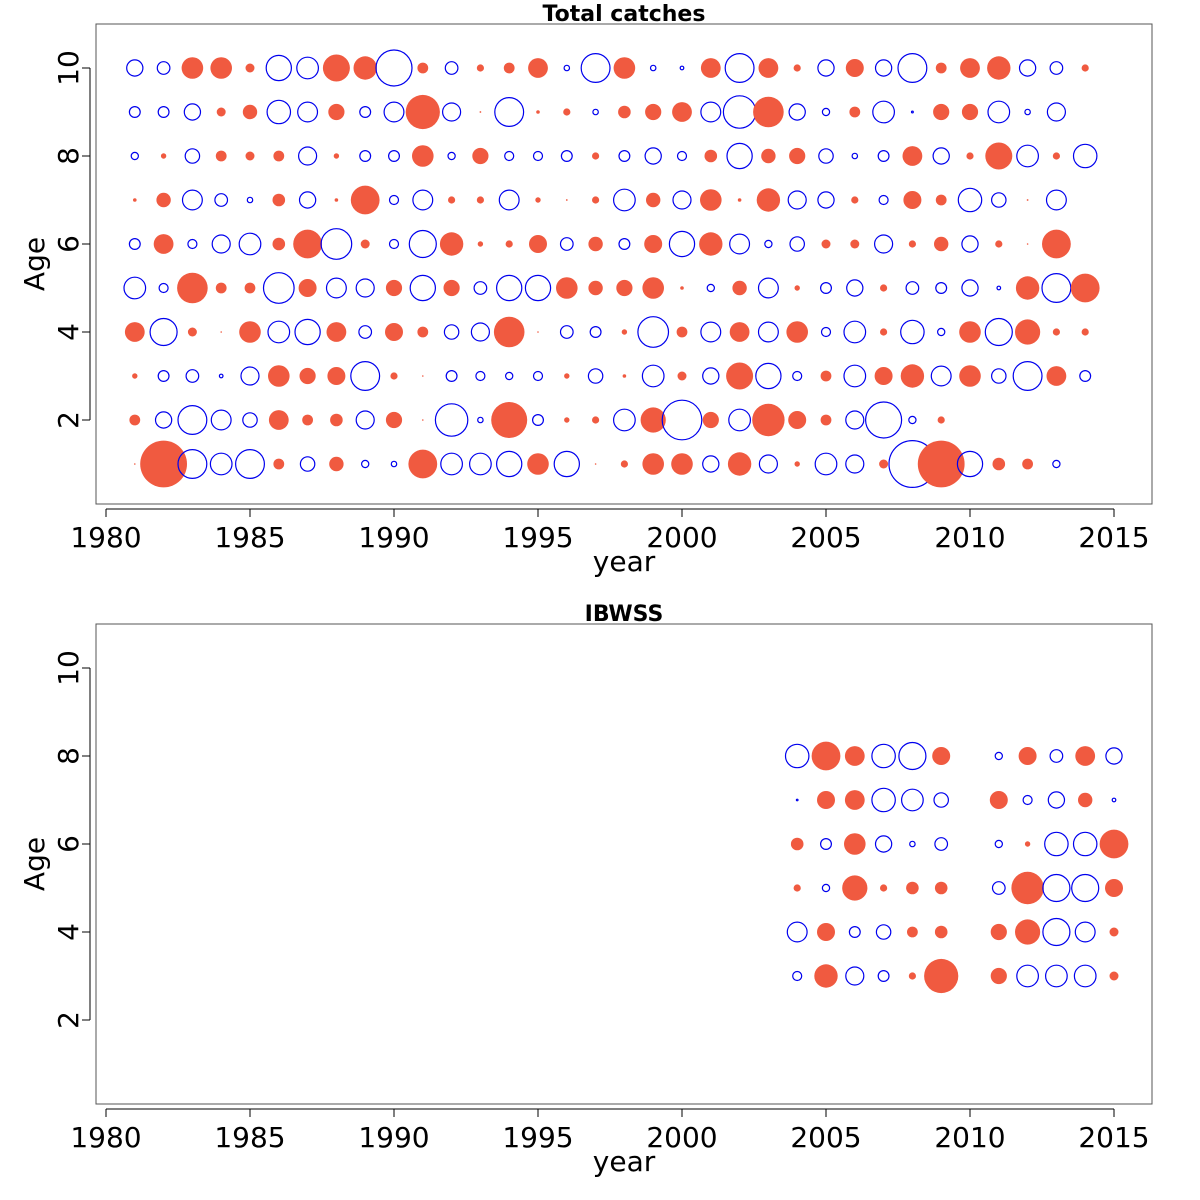  Describe the element at coordinates (1114, 932) in the screenshot. I see `bubble-age-4-year-2015` at that location.